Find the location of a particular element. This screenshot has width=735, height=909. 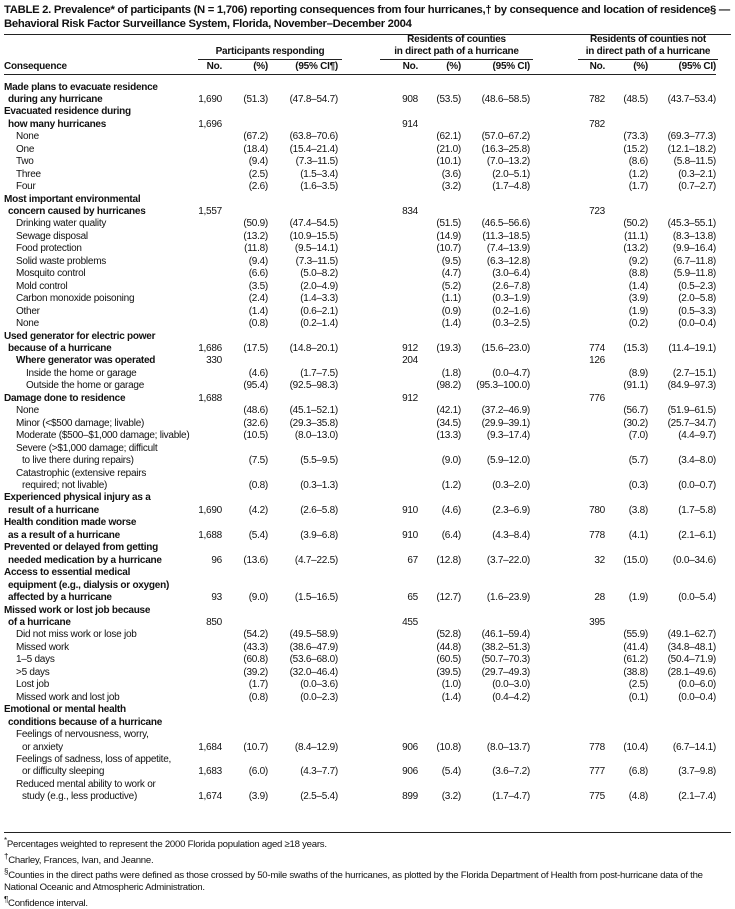

row-label-line: Used generator for electric power is located at coordinates (80, 336).